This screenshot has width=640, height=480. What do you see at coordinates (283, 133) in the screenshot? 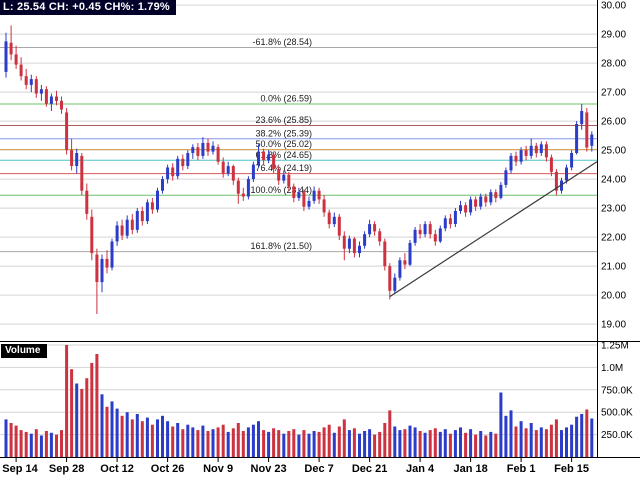
I see `svg-text: 38.2% (25.39)` at bounding box center [283, 133].